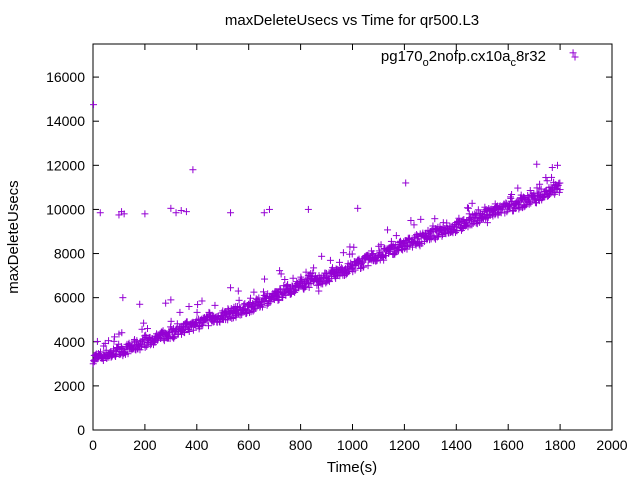 The width and height of the screenshot is (640, 480). I want to click on y-axis-label: maxDeleteUsecs, so click(13, 236).